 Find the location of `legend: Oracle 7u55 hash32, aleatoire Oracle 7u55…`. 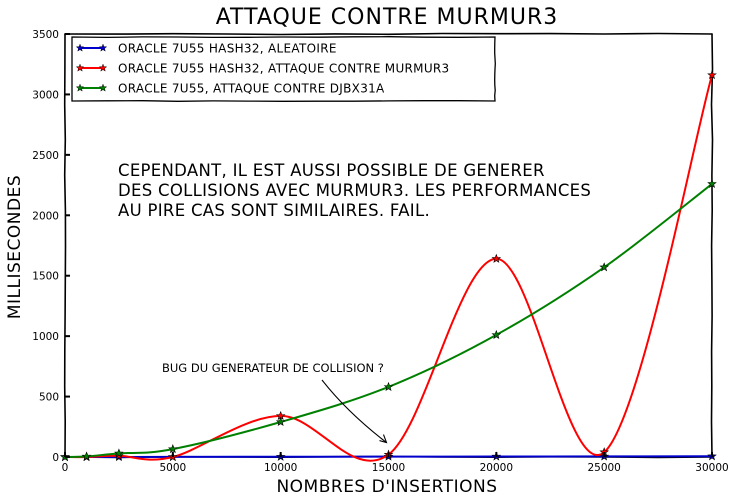

legend: Oracle 7u55 hash32, aleatoire Oracle 7u55… is located at coordinates (283, 69).